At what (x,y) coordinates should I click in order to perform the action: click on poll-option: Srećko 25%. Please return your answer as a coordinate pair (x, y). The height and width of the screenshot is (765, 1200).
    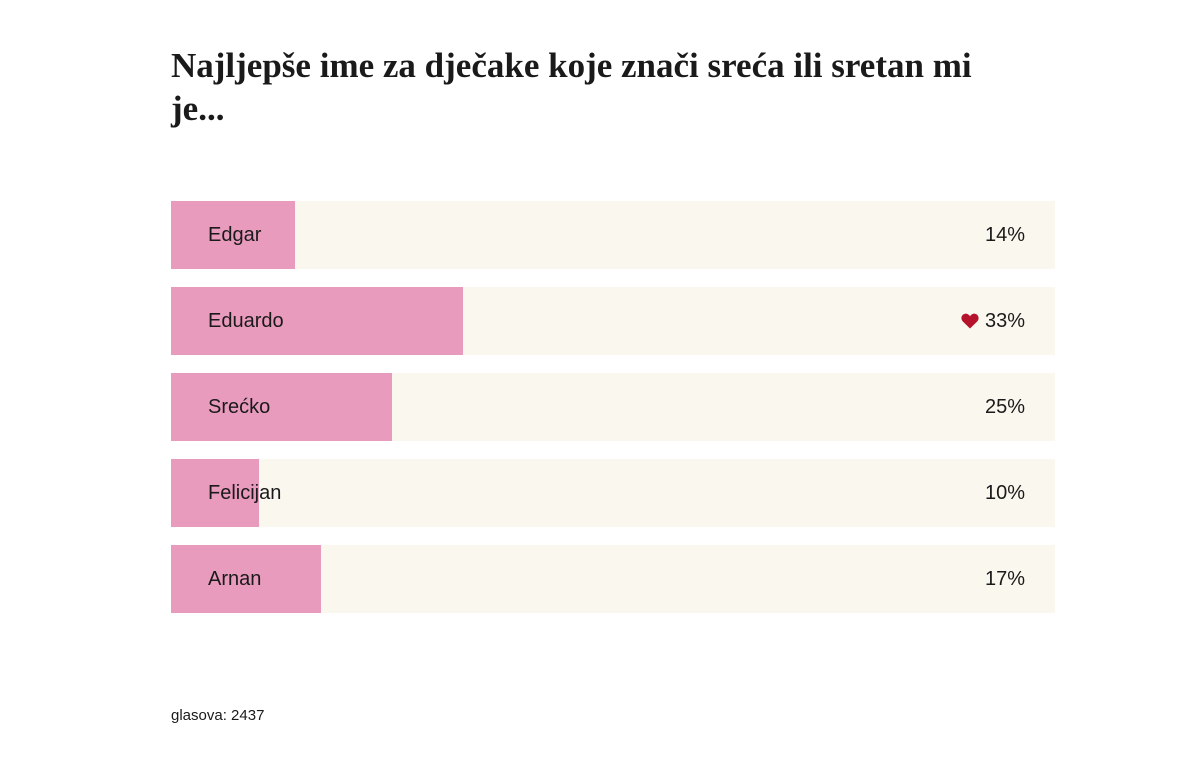
    Looking at the image, I should click on (613, 407).